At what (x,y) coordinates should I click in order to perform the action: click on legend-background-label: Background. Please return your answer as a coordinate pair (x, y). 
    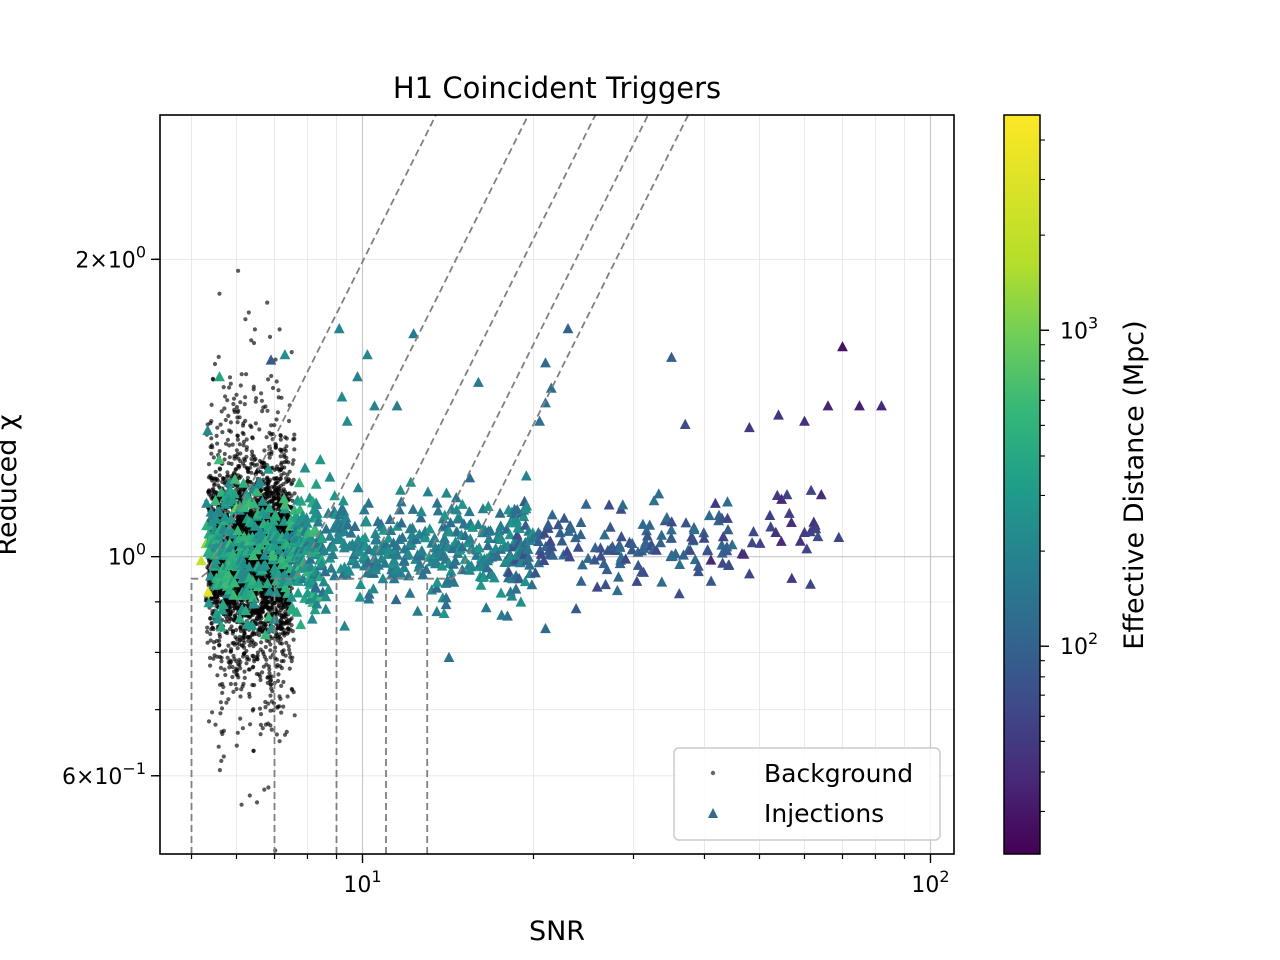
    Looking at the image, I should click on (838, 773).